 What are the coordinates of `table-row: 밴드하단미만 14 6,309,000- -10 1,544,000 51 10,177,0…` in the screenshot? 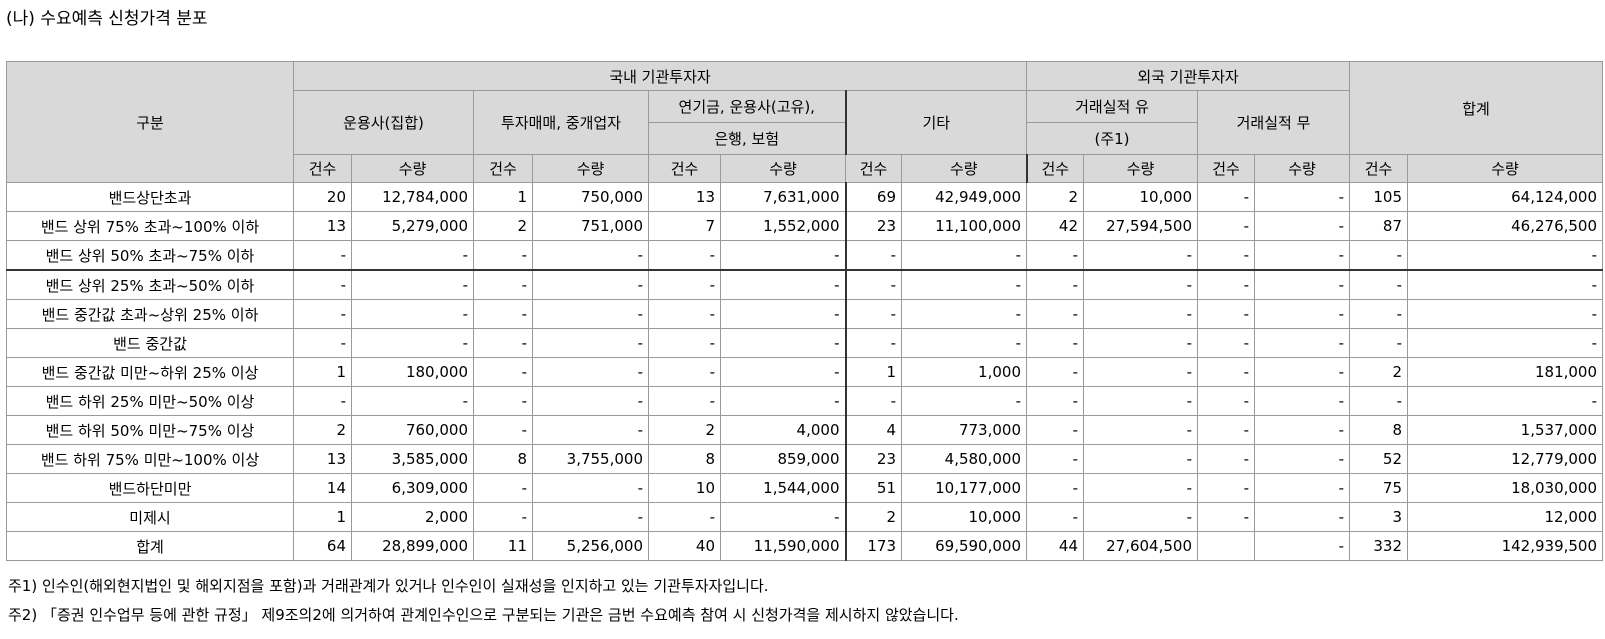 It's located at (805, 488).